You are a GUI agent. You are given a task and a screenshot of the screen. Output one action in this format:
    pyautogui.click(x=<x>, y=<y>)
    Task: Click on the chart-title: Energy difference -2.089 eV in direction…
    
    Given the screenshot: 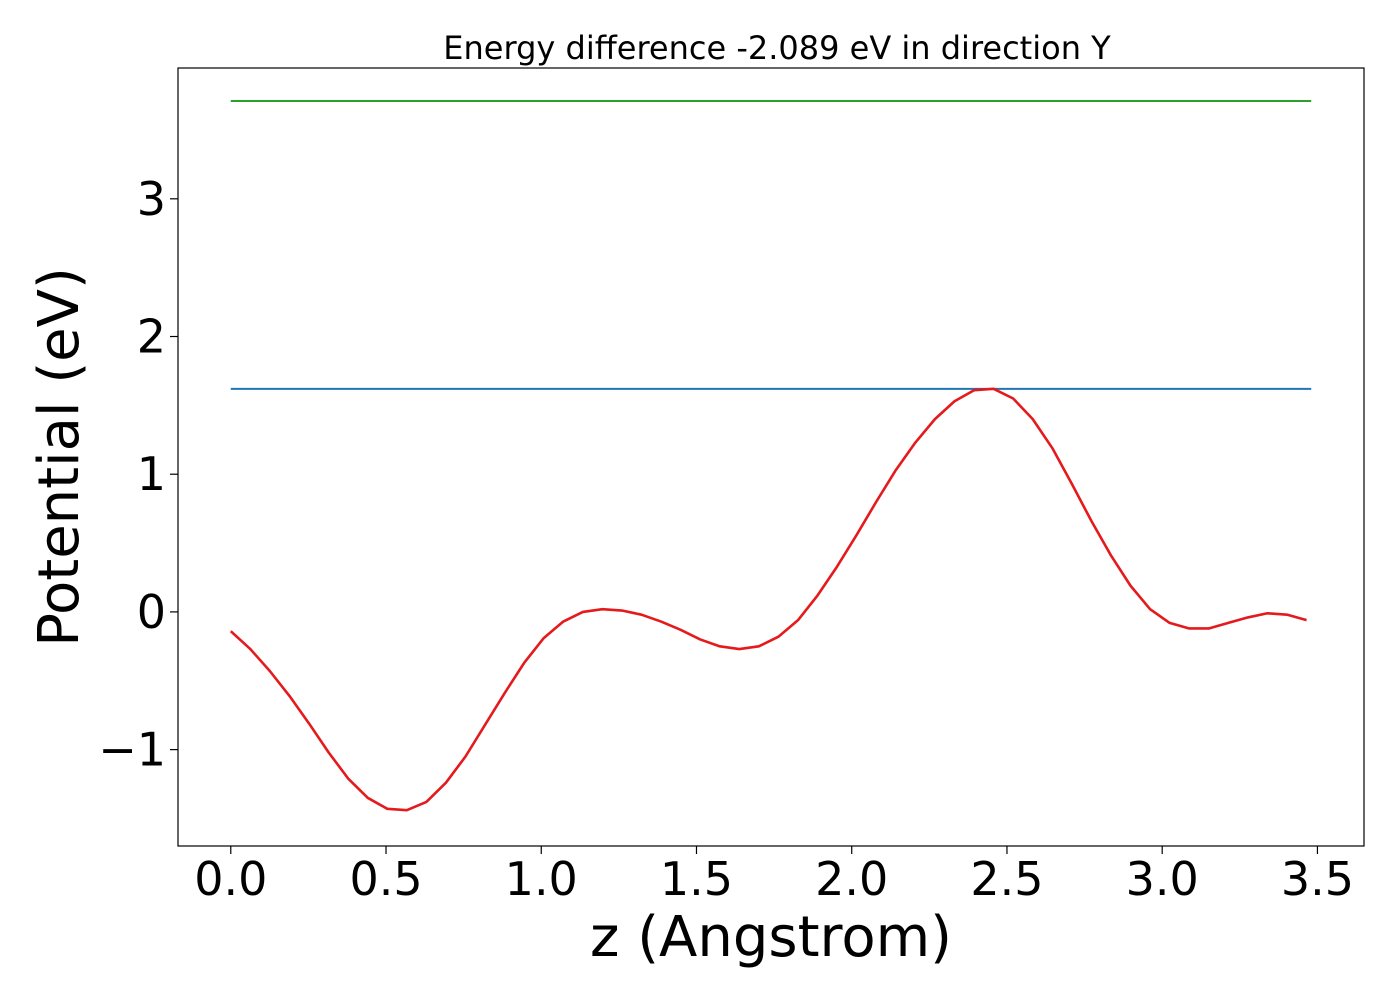 What is the action you would take?
    pyautogui.click(x=777, y=48)
    